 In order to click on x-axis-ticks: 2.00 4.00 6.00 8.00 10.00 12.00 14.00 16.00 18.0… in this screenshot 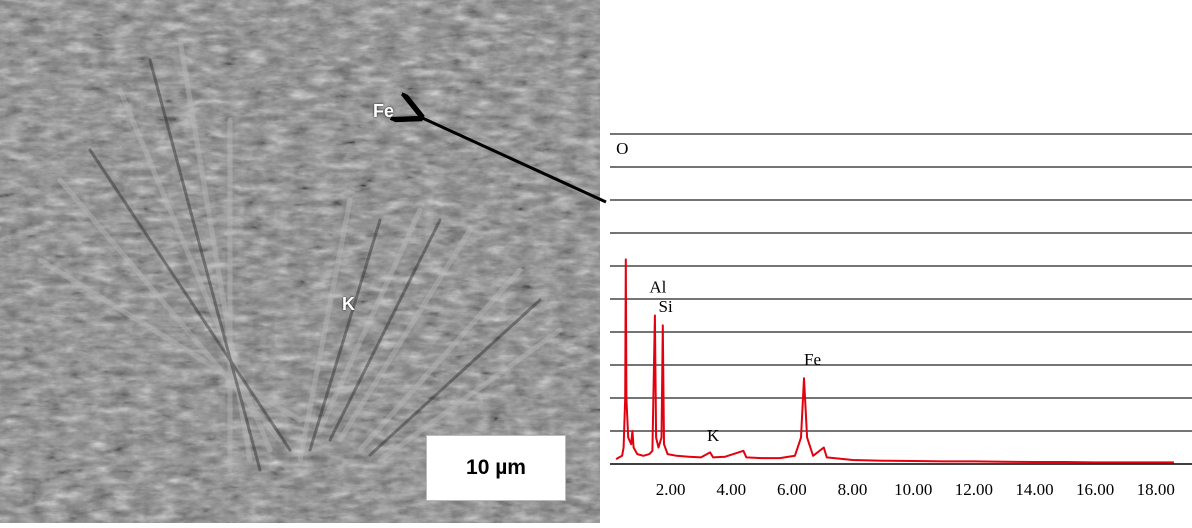, I will do `click(915, 489)`.